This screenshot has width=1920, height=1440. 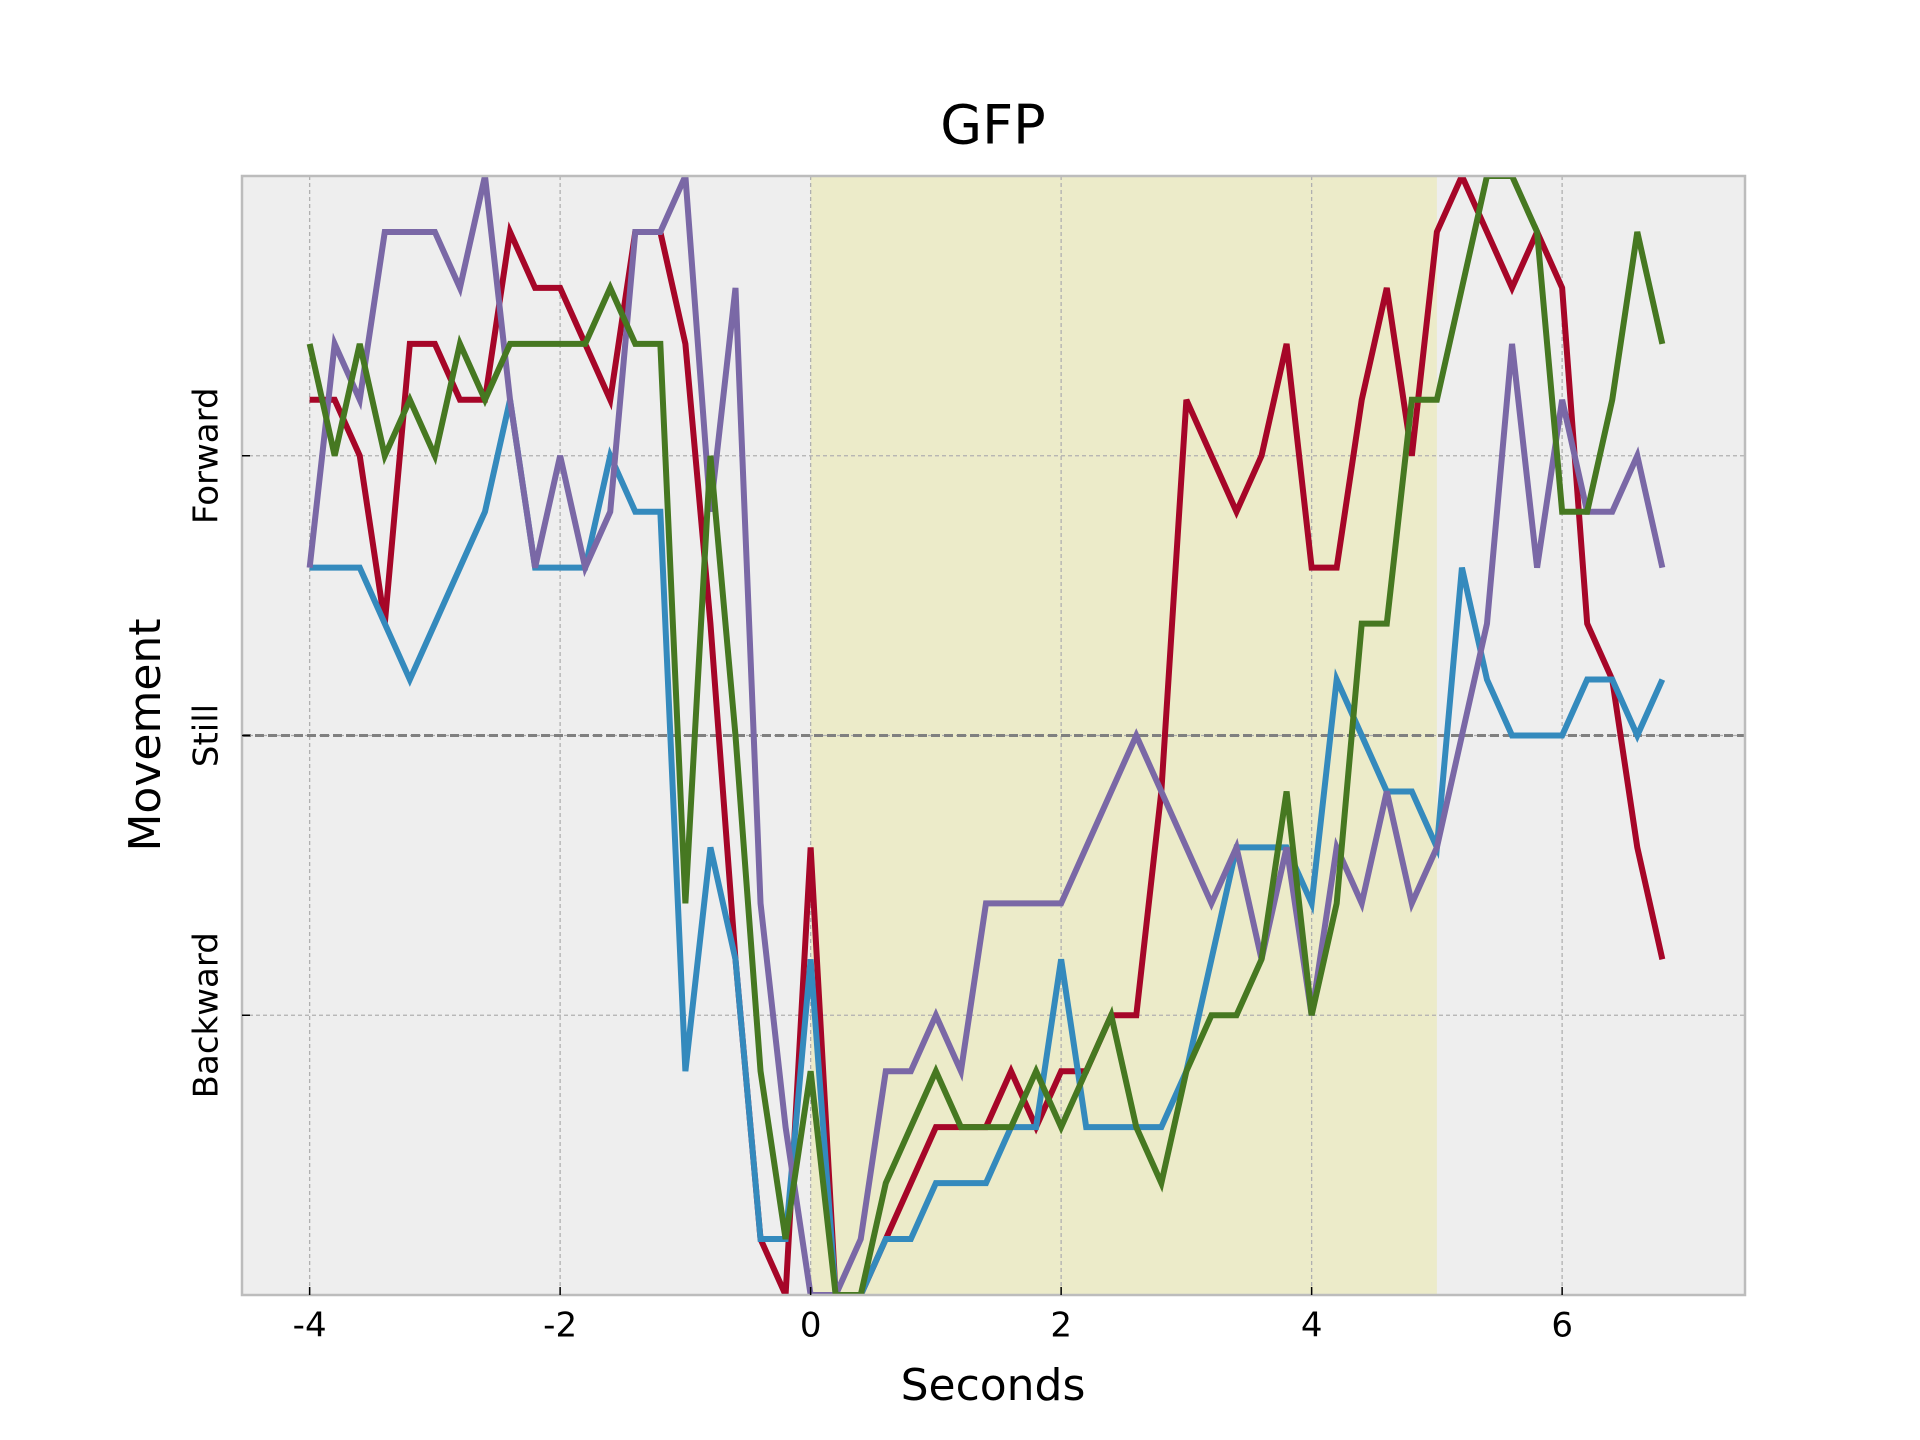 I want to click on y-tick-label: Forward, so click(x=207, y=455).